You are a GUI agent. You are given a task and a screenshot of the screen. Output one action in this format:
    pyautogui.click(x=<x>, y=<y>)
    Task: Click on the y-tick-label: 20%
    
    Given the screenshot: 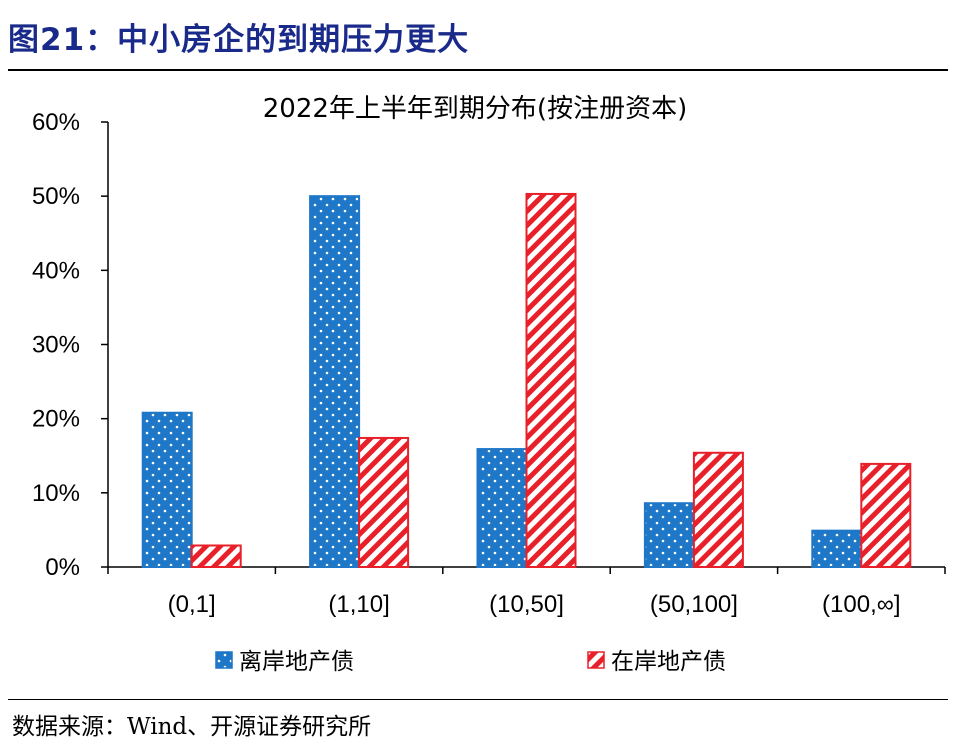 What is the action you would take?
    pyautogui.click(x=56, y=419)
    